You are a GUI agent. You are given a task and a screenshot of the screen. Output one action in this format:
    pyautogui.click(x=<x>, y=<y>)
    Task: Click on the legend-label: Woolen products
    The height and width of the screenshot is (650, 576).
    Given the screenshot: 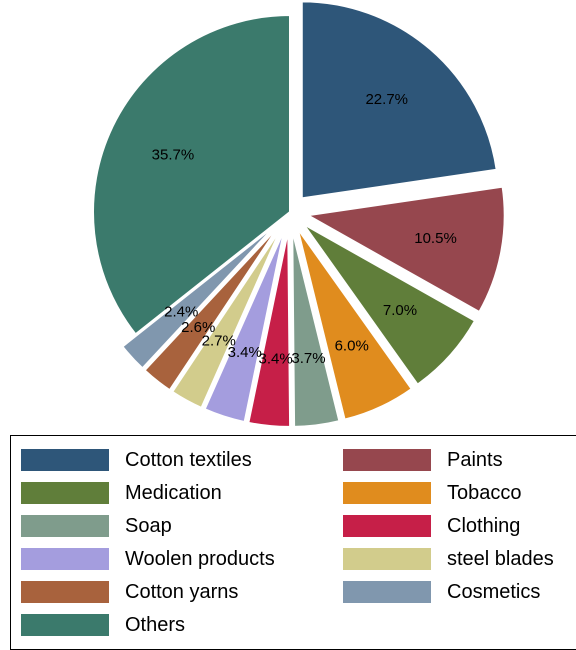 What is the action you would take?
    pyautogui.click(x=200, y=558)
    